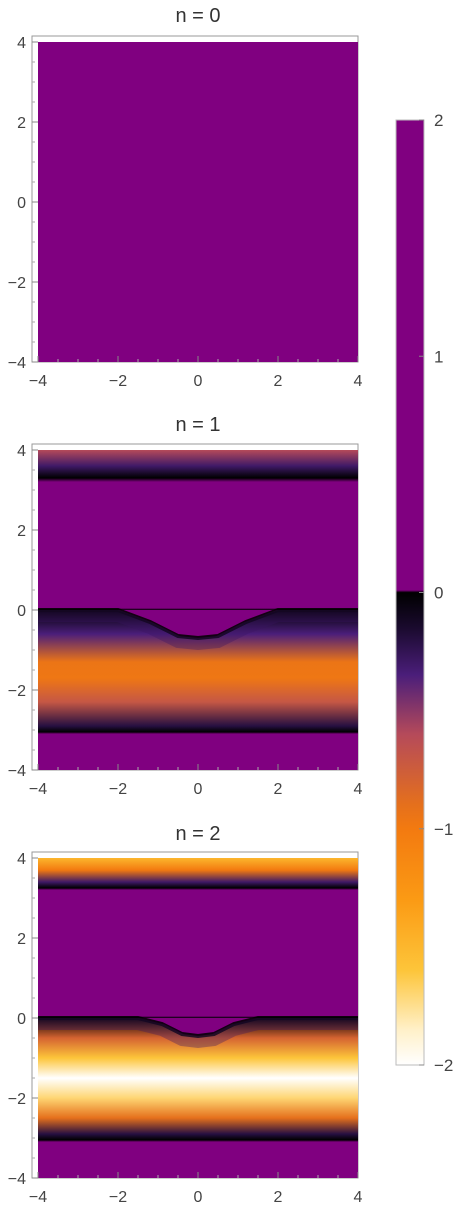  What do you see at coordinates (438, 120) in the screenshot?
I see `colorbar-tick-label: 2` at bounding box center [438, 120].